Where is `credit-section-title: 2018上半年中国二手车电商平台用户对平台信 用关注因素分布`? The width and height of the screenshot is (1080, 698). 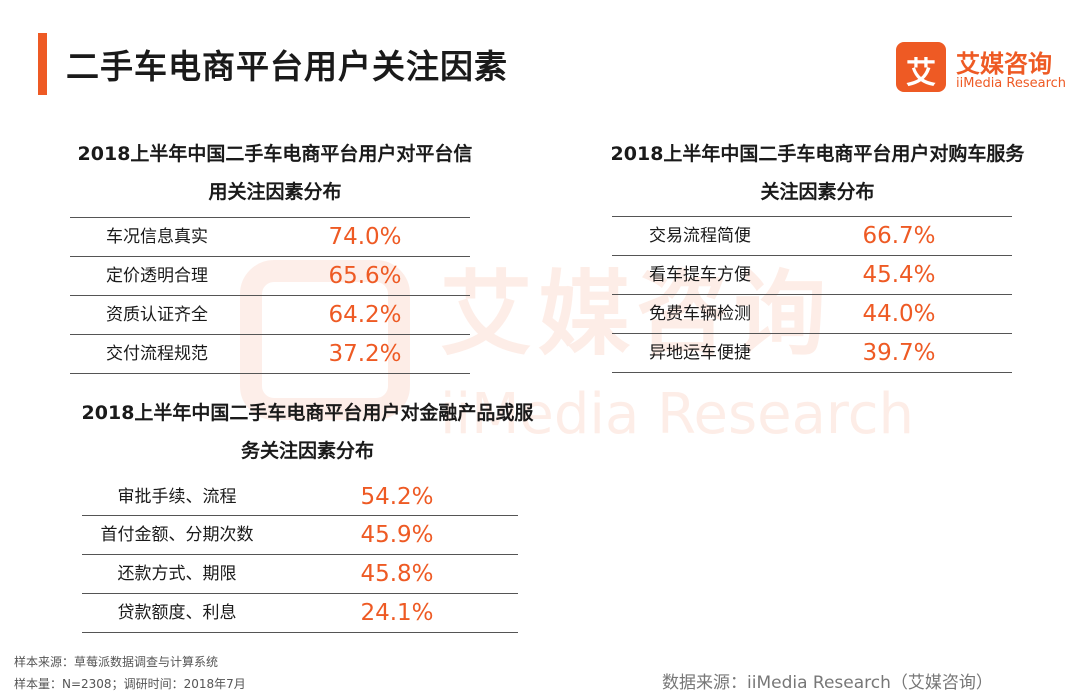 credit-section-title: 2018上半年中国二手车电商平台用户对平台信 用关注因素分布 is located at coordinates (275, 173).